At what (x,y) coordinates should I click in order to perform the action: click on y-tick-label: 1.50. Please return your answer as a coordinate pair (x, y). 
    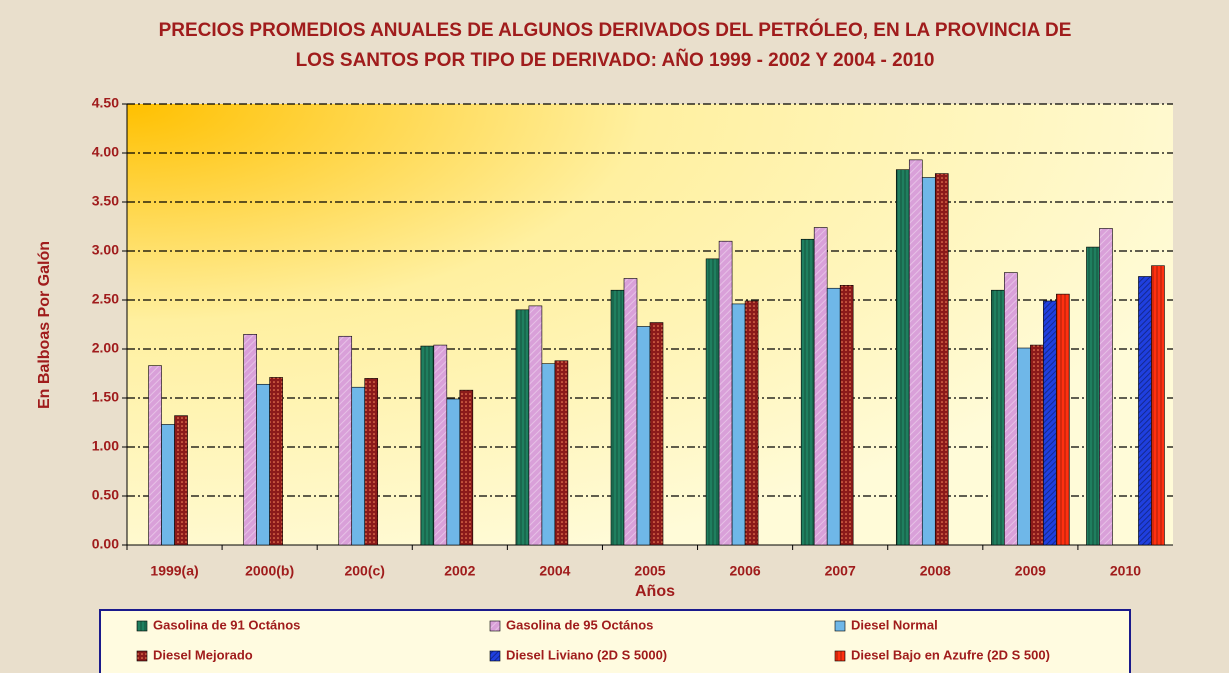
    Looking at the image, I should click on (105, 397).